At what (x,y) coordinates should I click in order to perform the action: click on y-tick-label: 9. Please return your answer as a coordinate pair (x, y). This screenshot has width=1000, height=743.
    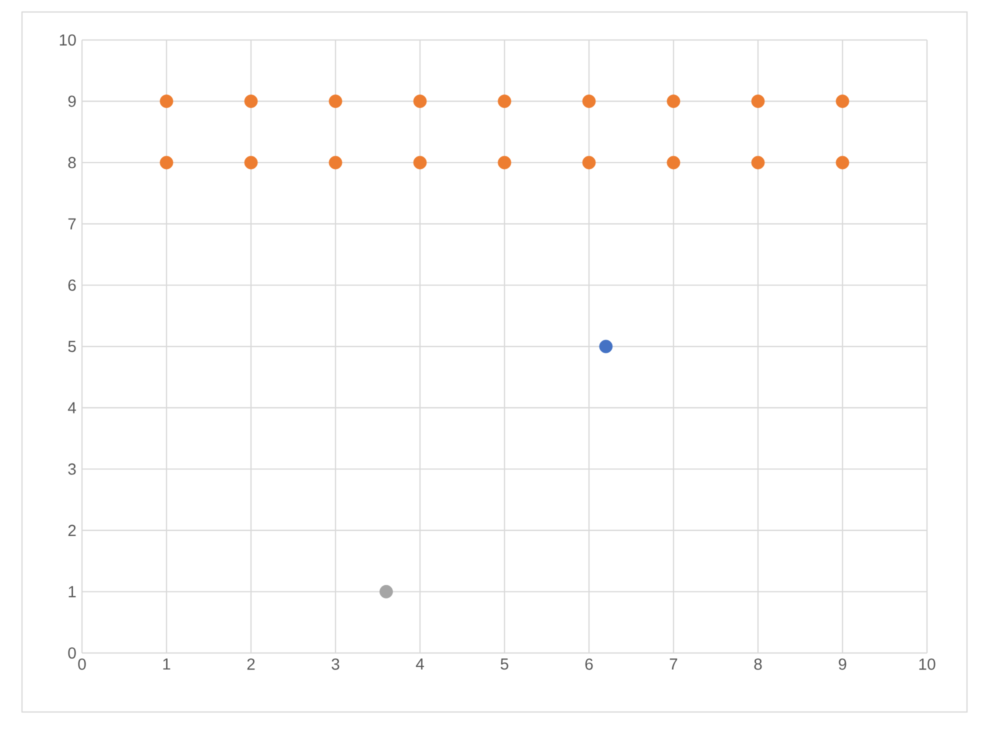
    Looking at the image, I should click on (72, 101).